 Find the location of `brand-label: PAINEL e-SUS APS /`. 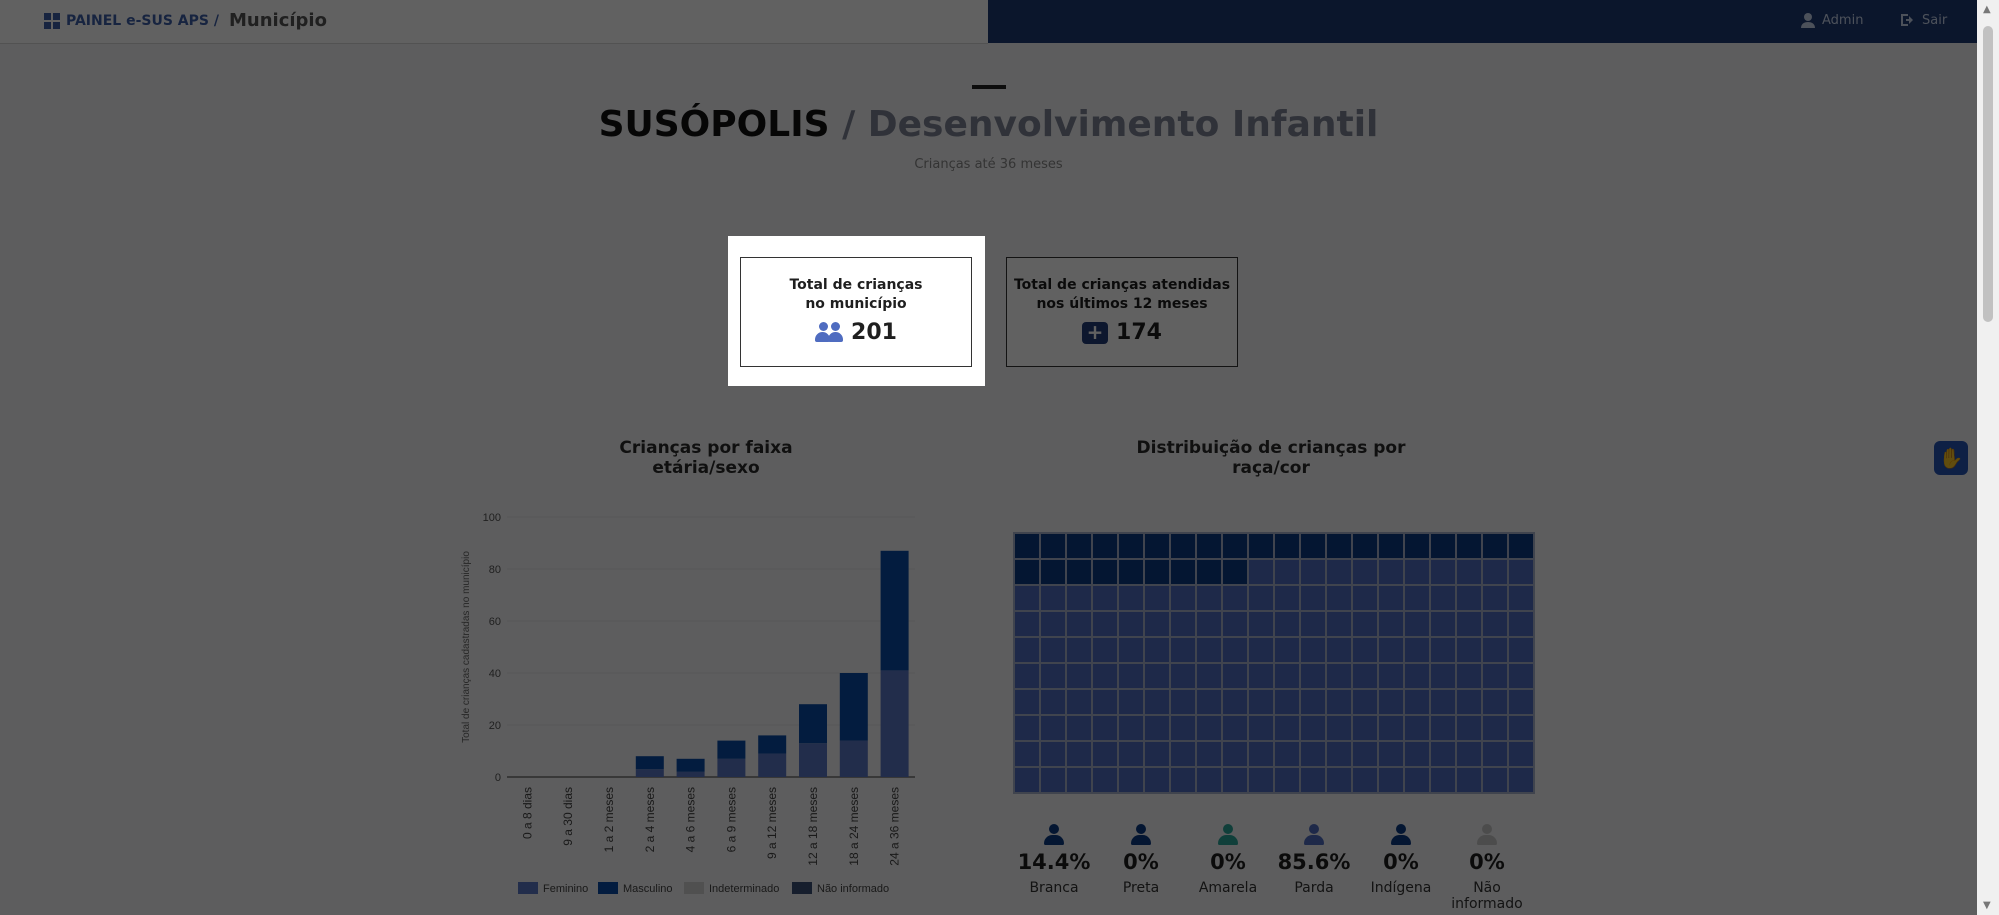

brand-label: PAINEL e-SUS APS / is located at coordinates (142, 20).